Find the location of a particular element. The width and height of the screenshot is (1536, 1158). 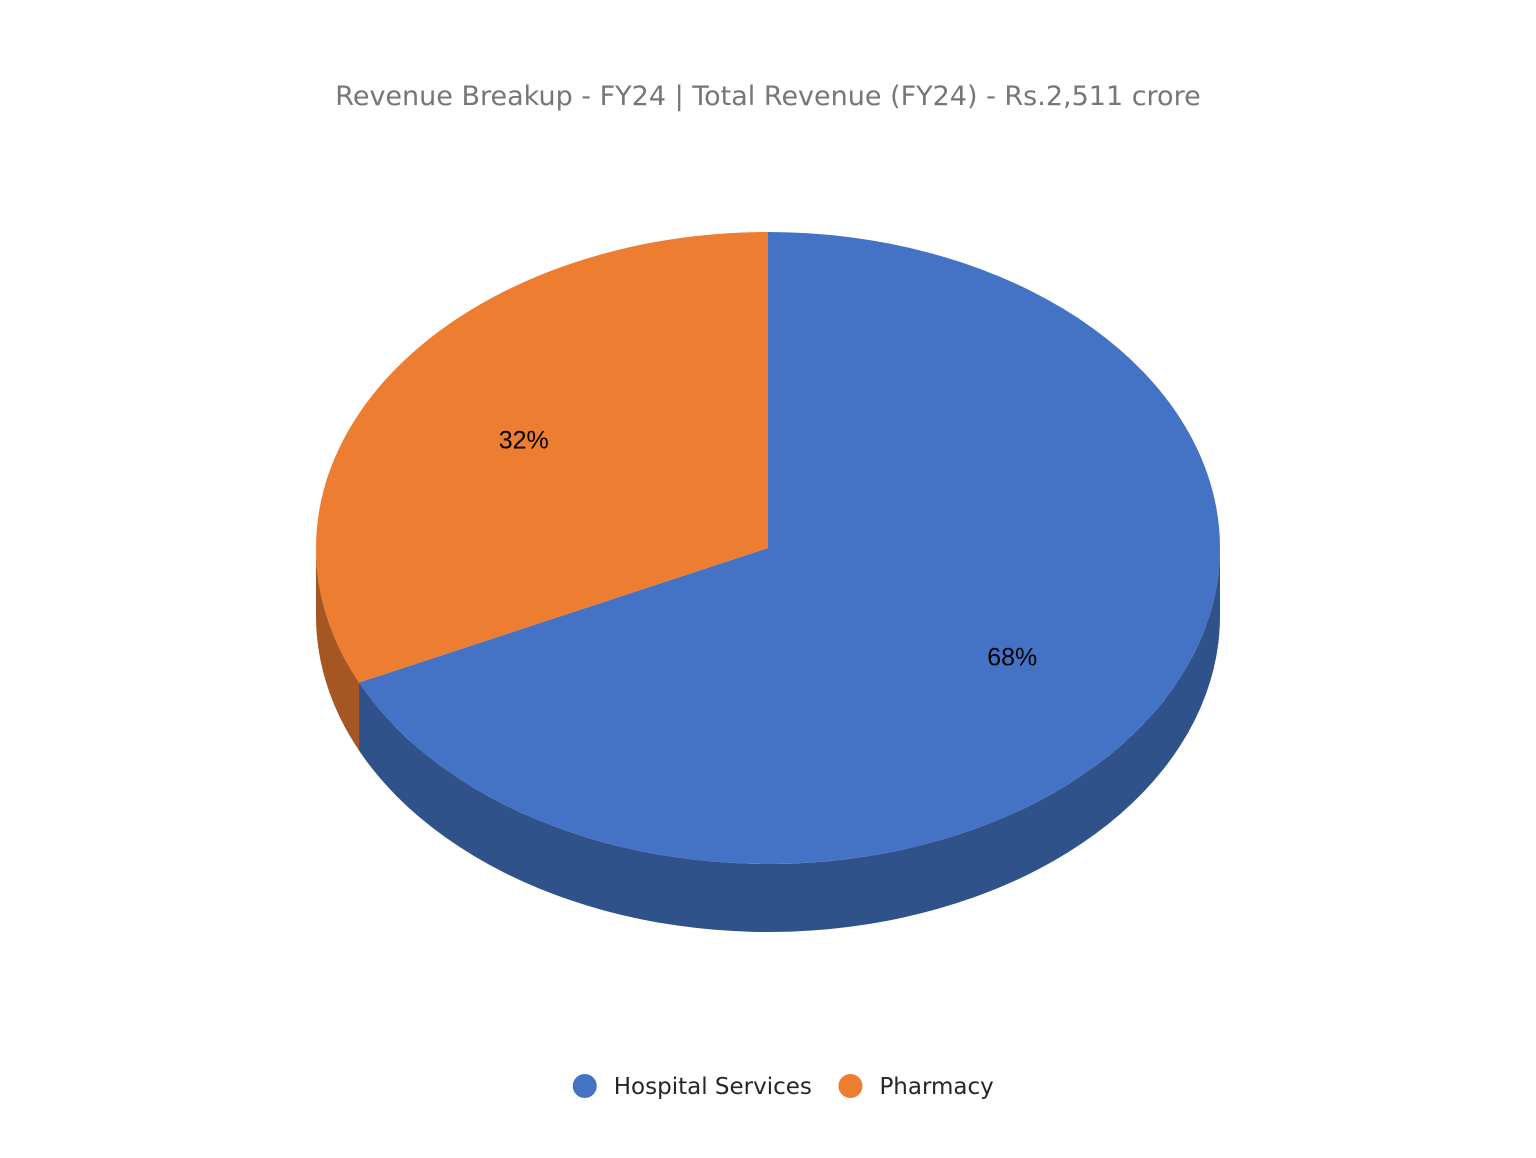

legend-marker-pharmacy is located at coordinates (850, 1086).